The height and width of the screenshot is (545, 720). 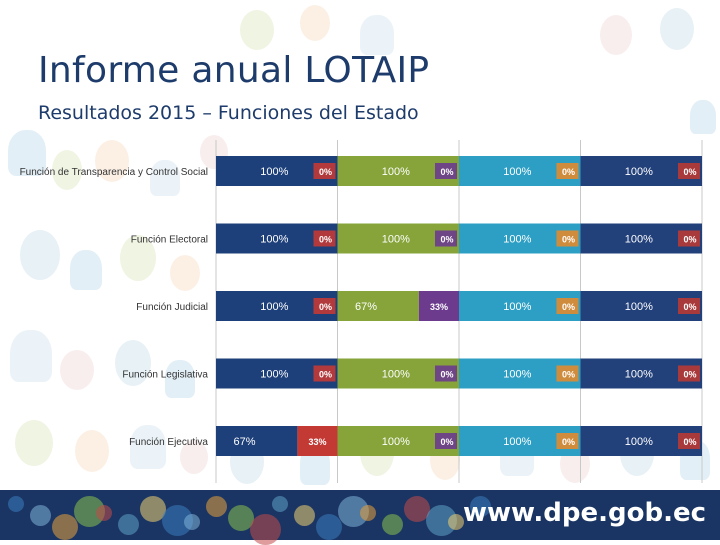 What do you see at coordinates (169, 240) in the screenshot?
I see `category-label: Función Electoral` at bounding box center [169, 240].